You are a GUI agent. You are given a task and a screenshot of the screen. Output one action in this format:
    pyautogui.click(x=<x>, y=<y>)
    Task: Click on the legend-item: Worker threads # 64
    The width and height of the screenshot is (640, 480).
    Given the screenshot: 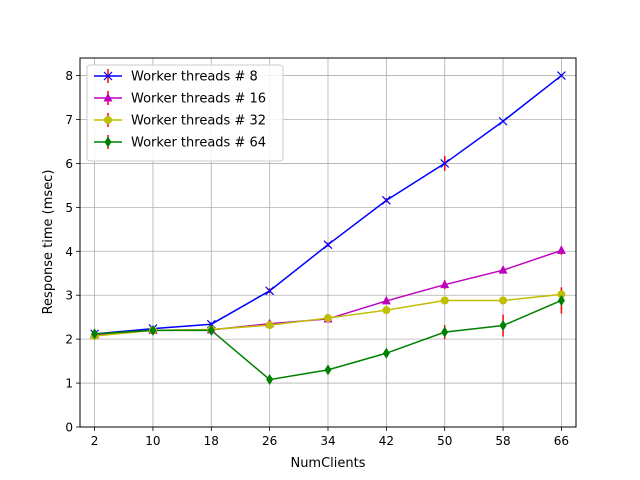 What is the action you would take?
    pyautogui.click(x=180, y=143)
    